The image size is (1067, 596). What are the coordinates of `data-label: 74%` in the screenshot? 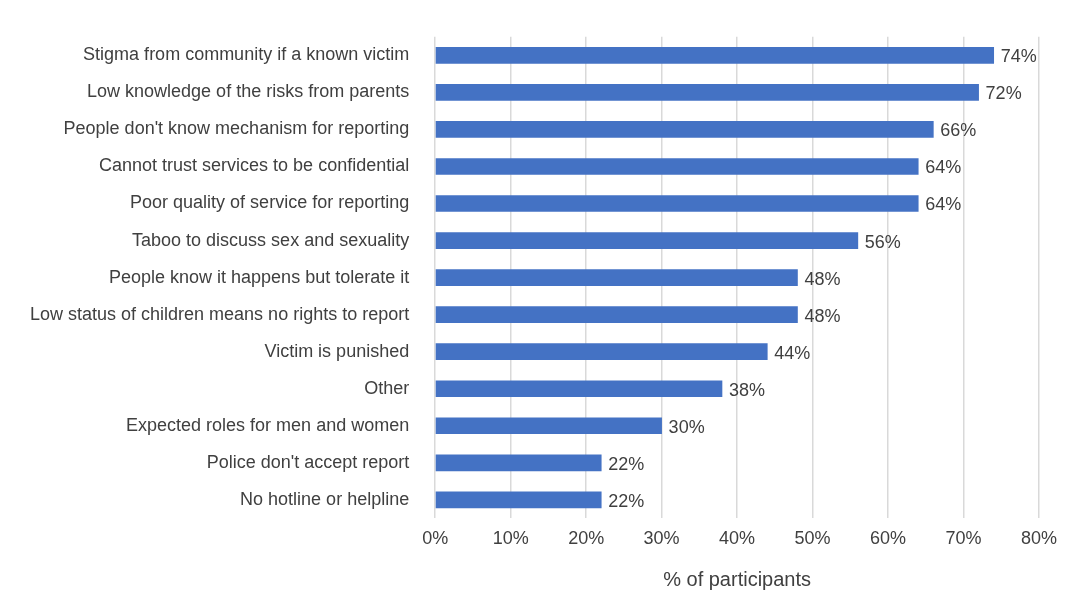 It's located at (1018, 56).